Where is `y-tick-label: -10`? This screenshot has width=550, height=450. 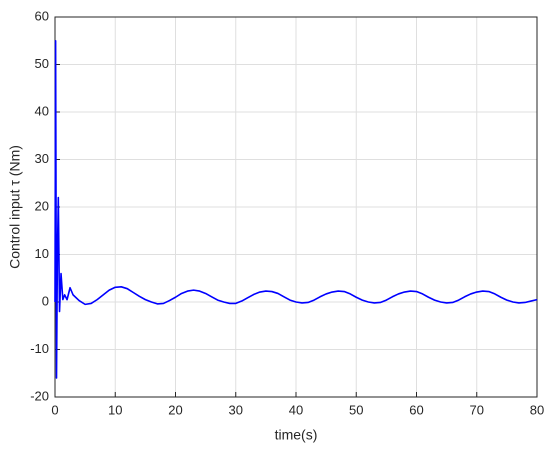 y-tick-label: -10 is located at coordinates (39, 348).